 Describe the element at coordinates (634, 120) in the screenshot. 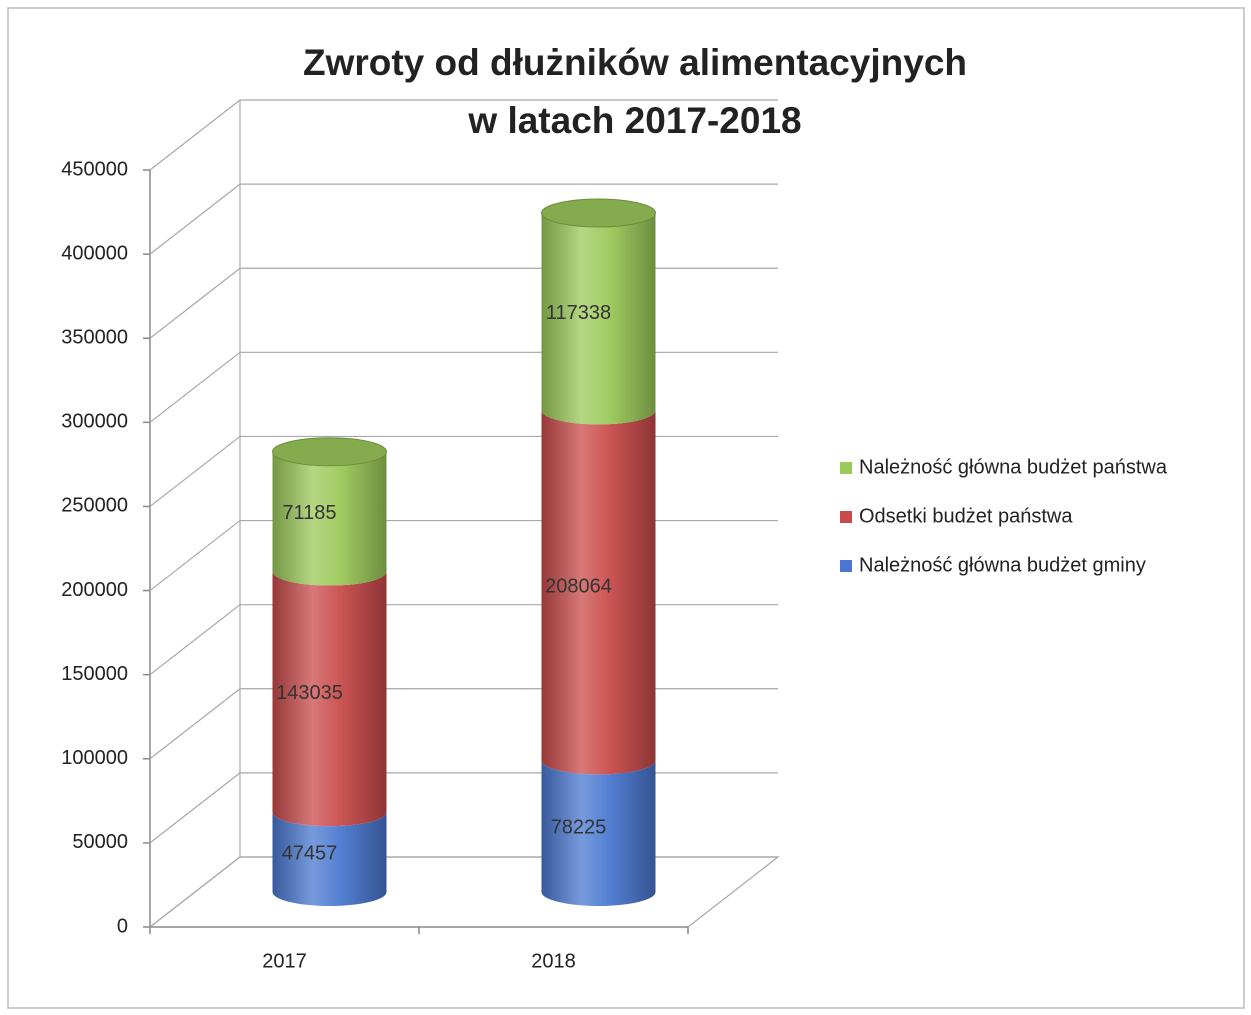

I see `chart-title: w latach 2017-2018` at that location.